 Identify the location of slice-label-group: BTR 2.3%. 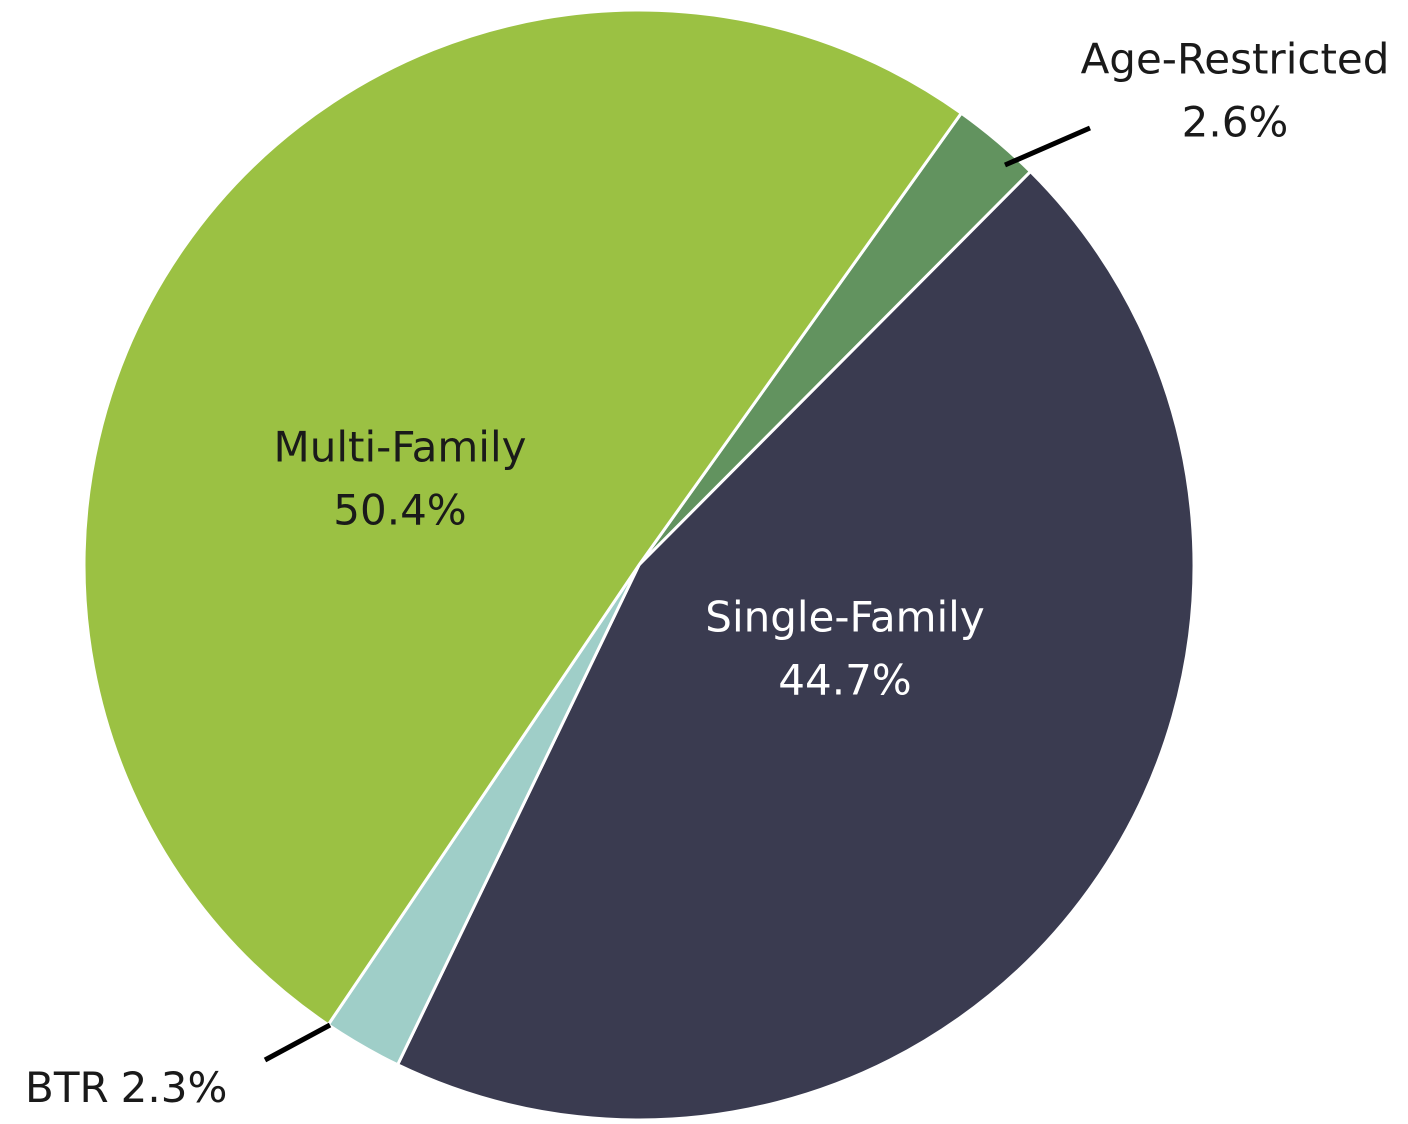
(126, 1087).